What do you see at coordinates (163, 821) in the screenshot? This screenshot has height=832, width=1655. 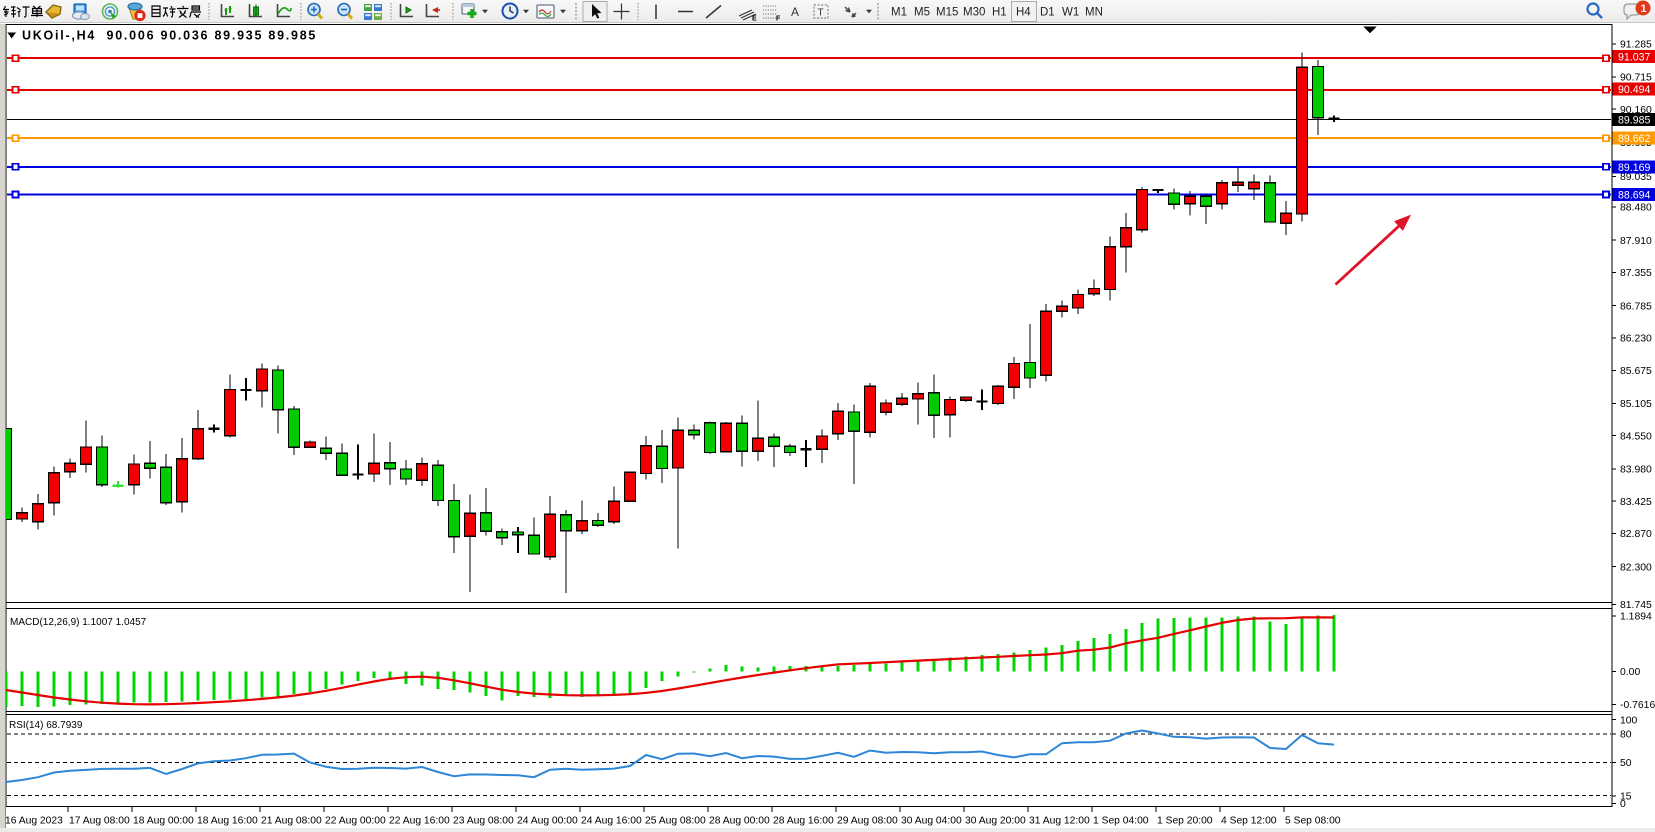 I see `svg-text: 18 Aug 00:00` at bounding box center [163, 821].